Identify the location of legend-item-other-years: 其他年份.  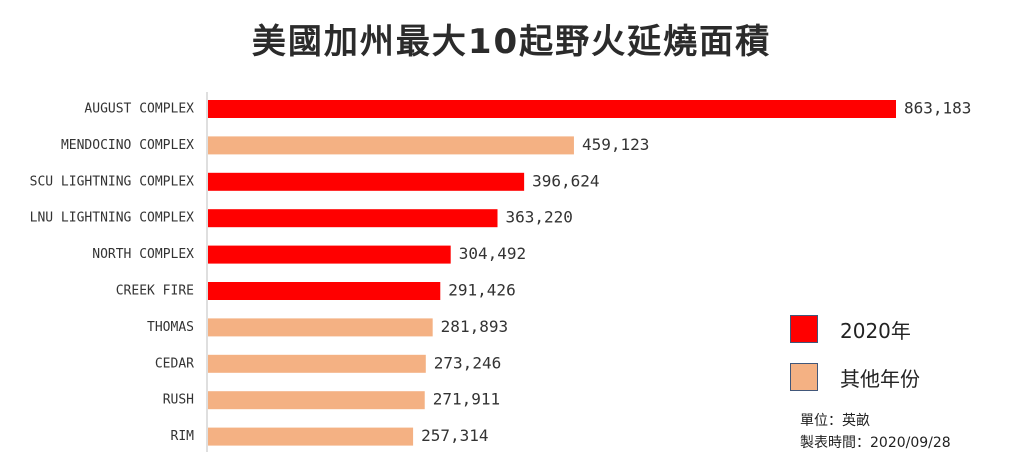
(855, 377).